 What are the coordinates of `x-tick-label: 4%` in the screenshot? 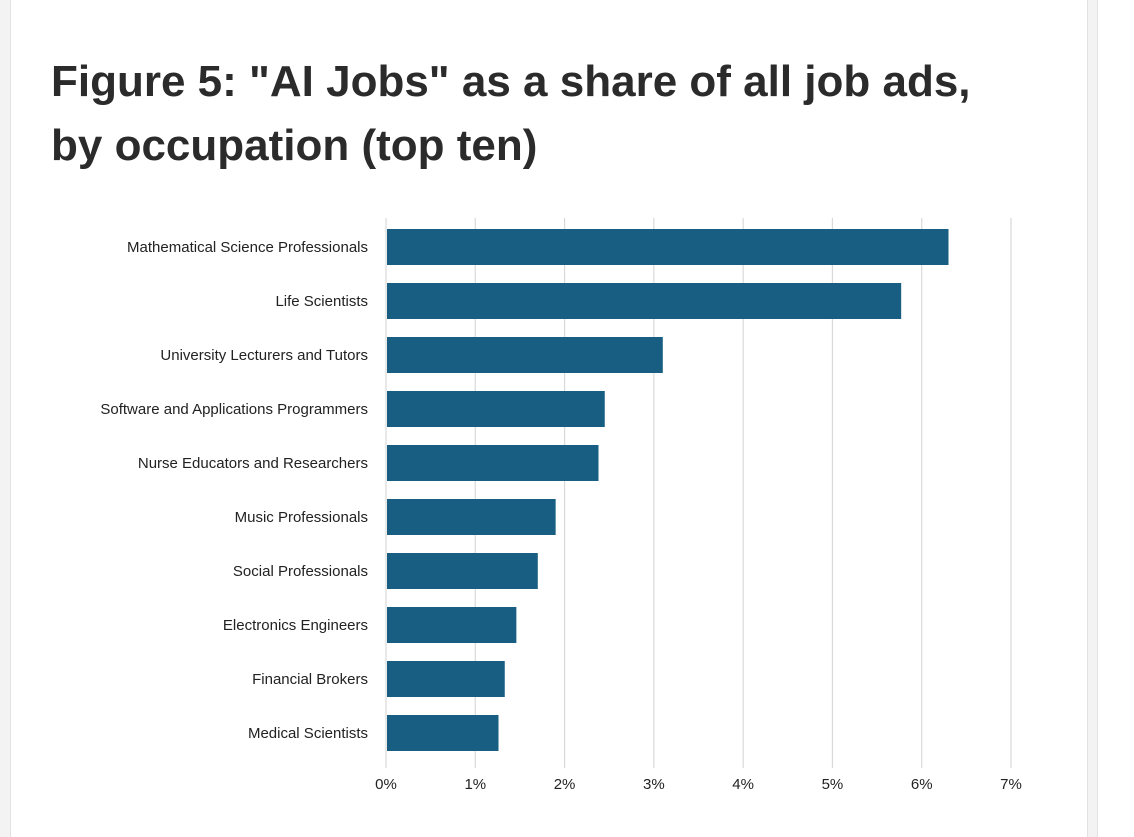 It's located at (743, 784).